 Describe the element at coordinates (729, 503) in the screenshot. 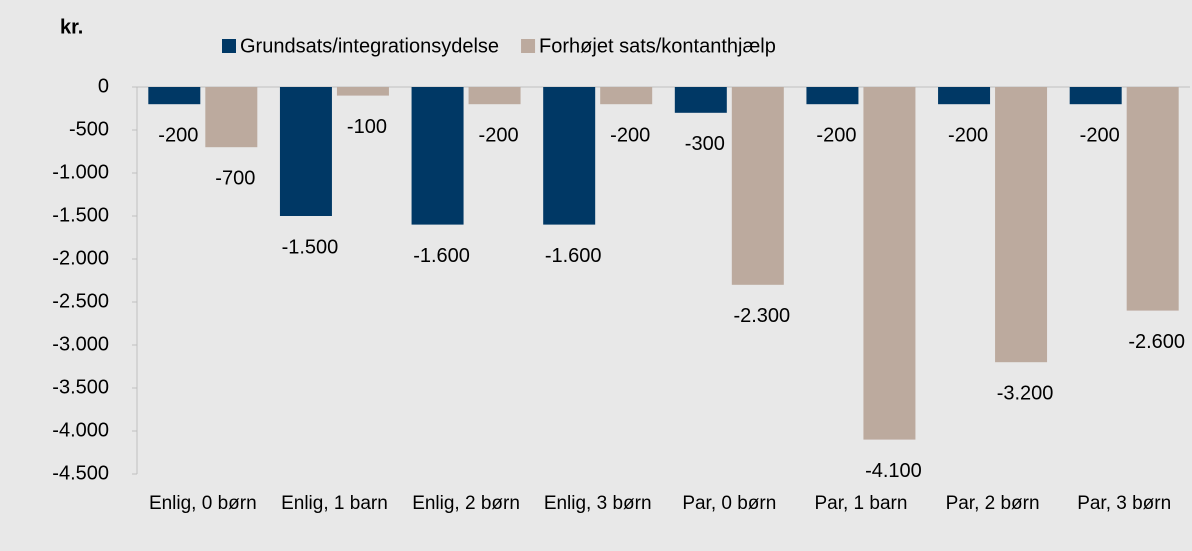

I see `x-tick-label: Par, 0 børn` at that location.